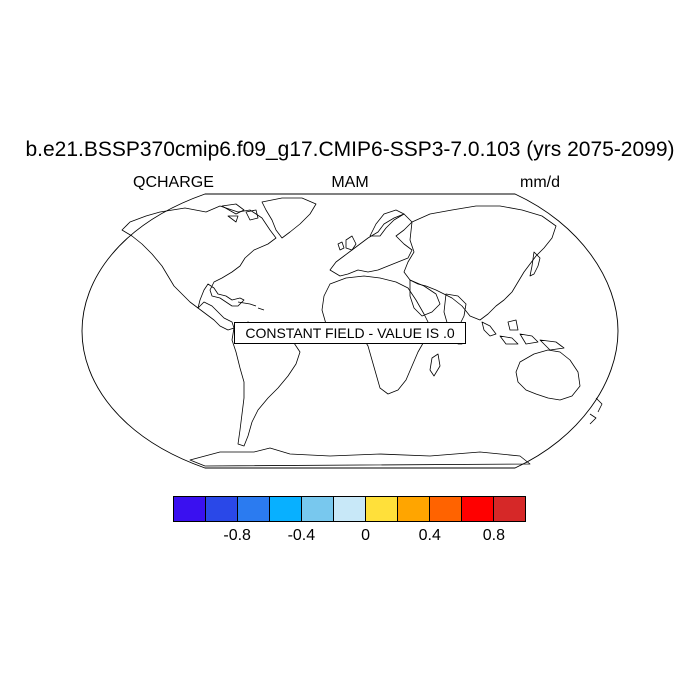  I want to click on caribbean-islands, so click(251, 306).